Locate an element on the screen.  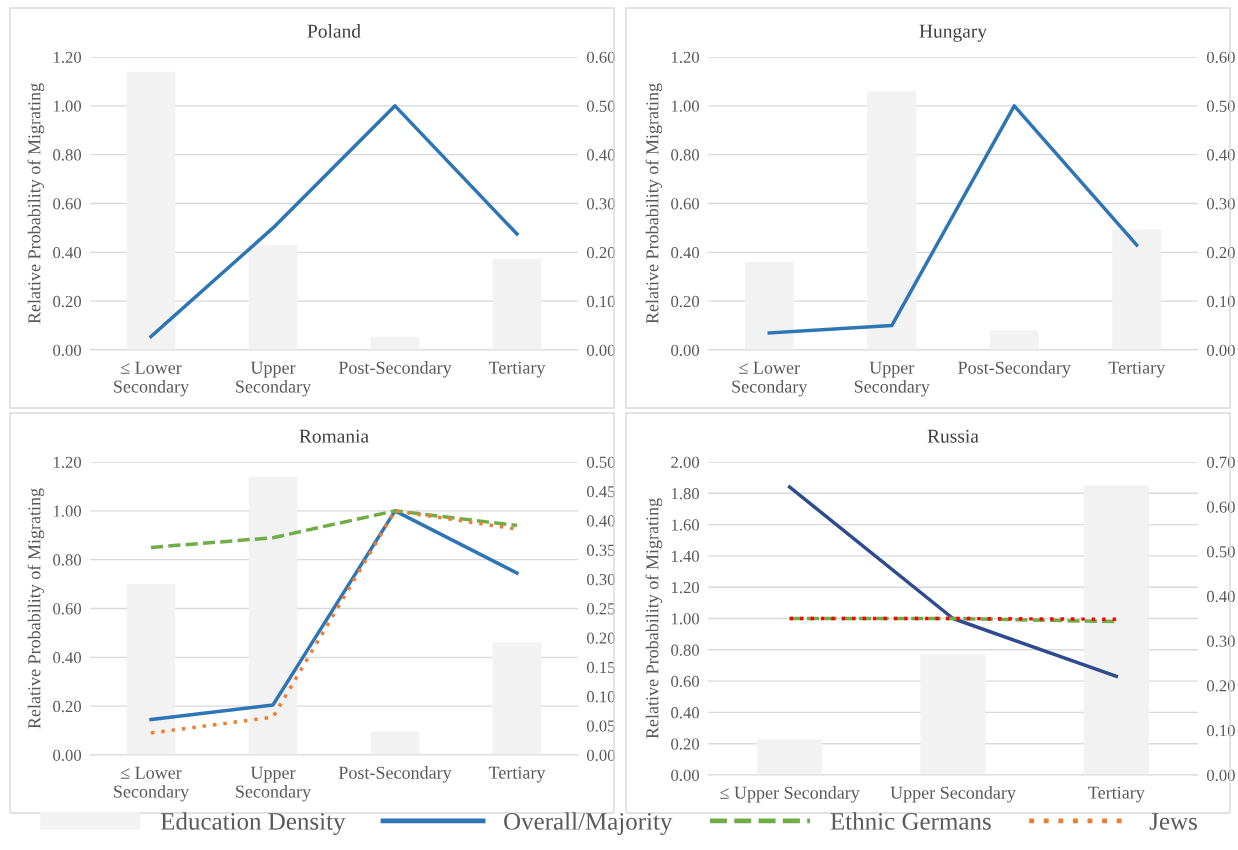
legend-label: Education Density is located at coordinates (253, 823).